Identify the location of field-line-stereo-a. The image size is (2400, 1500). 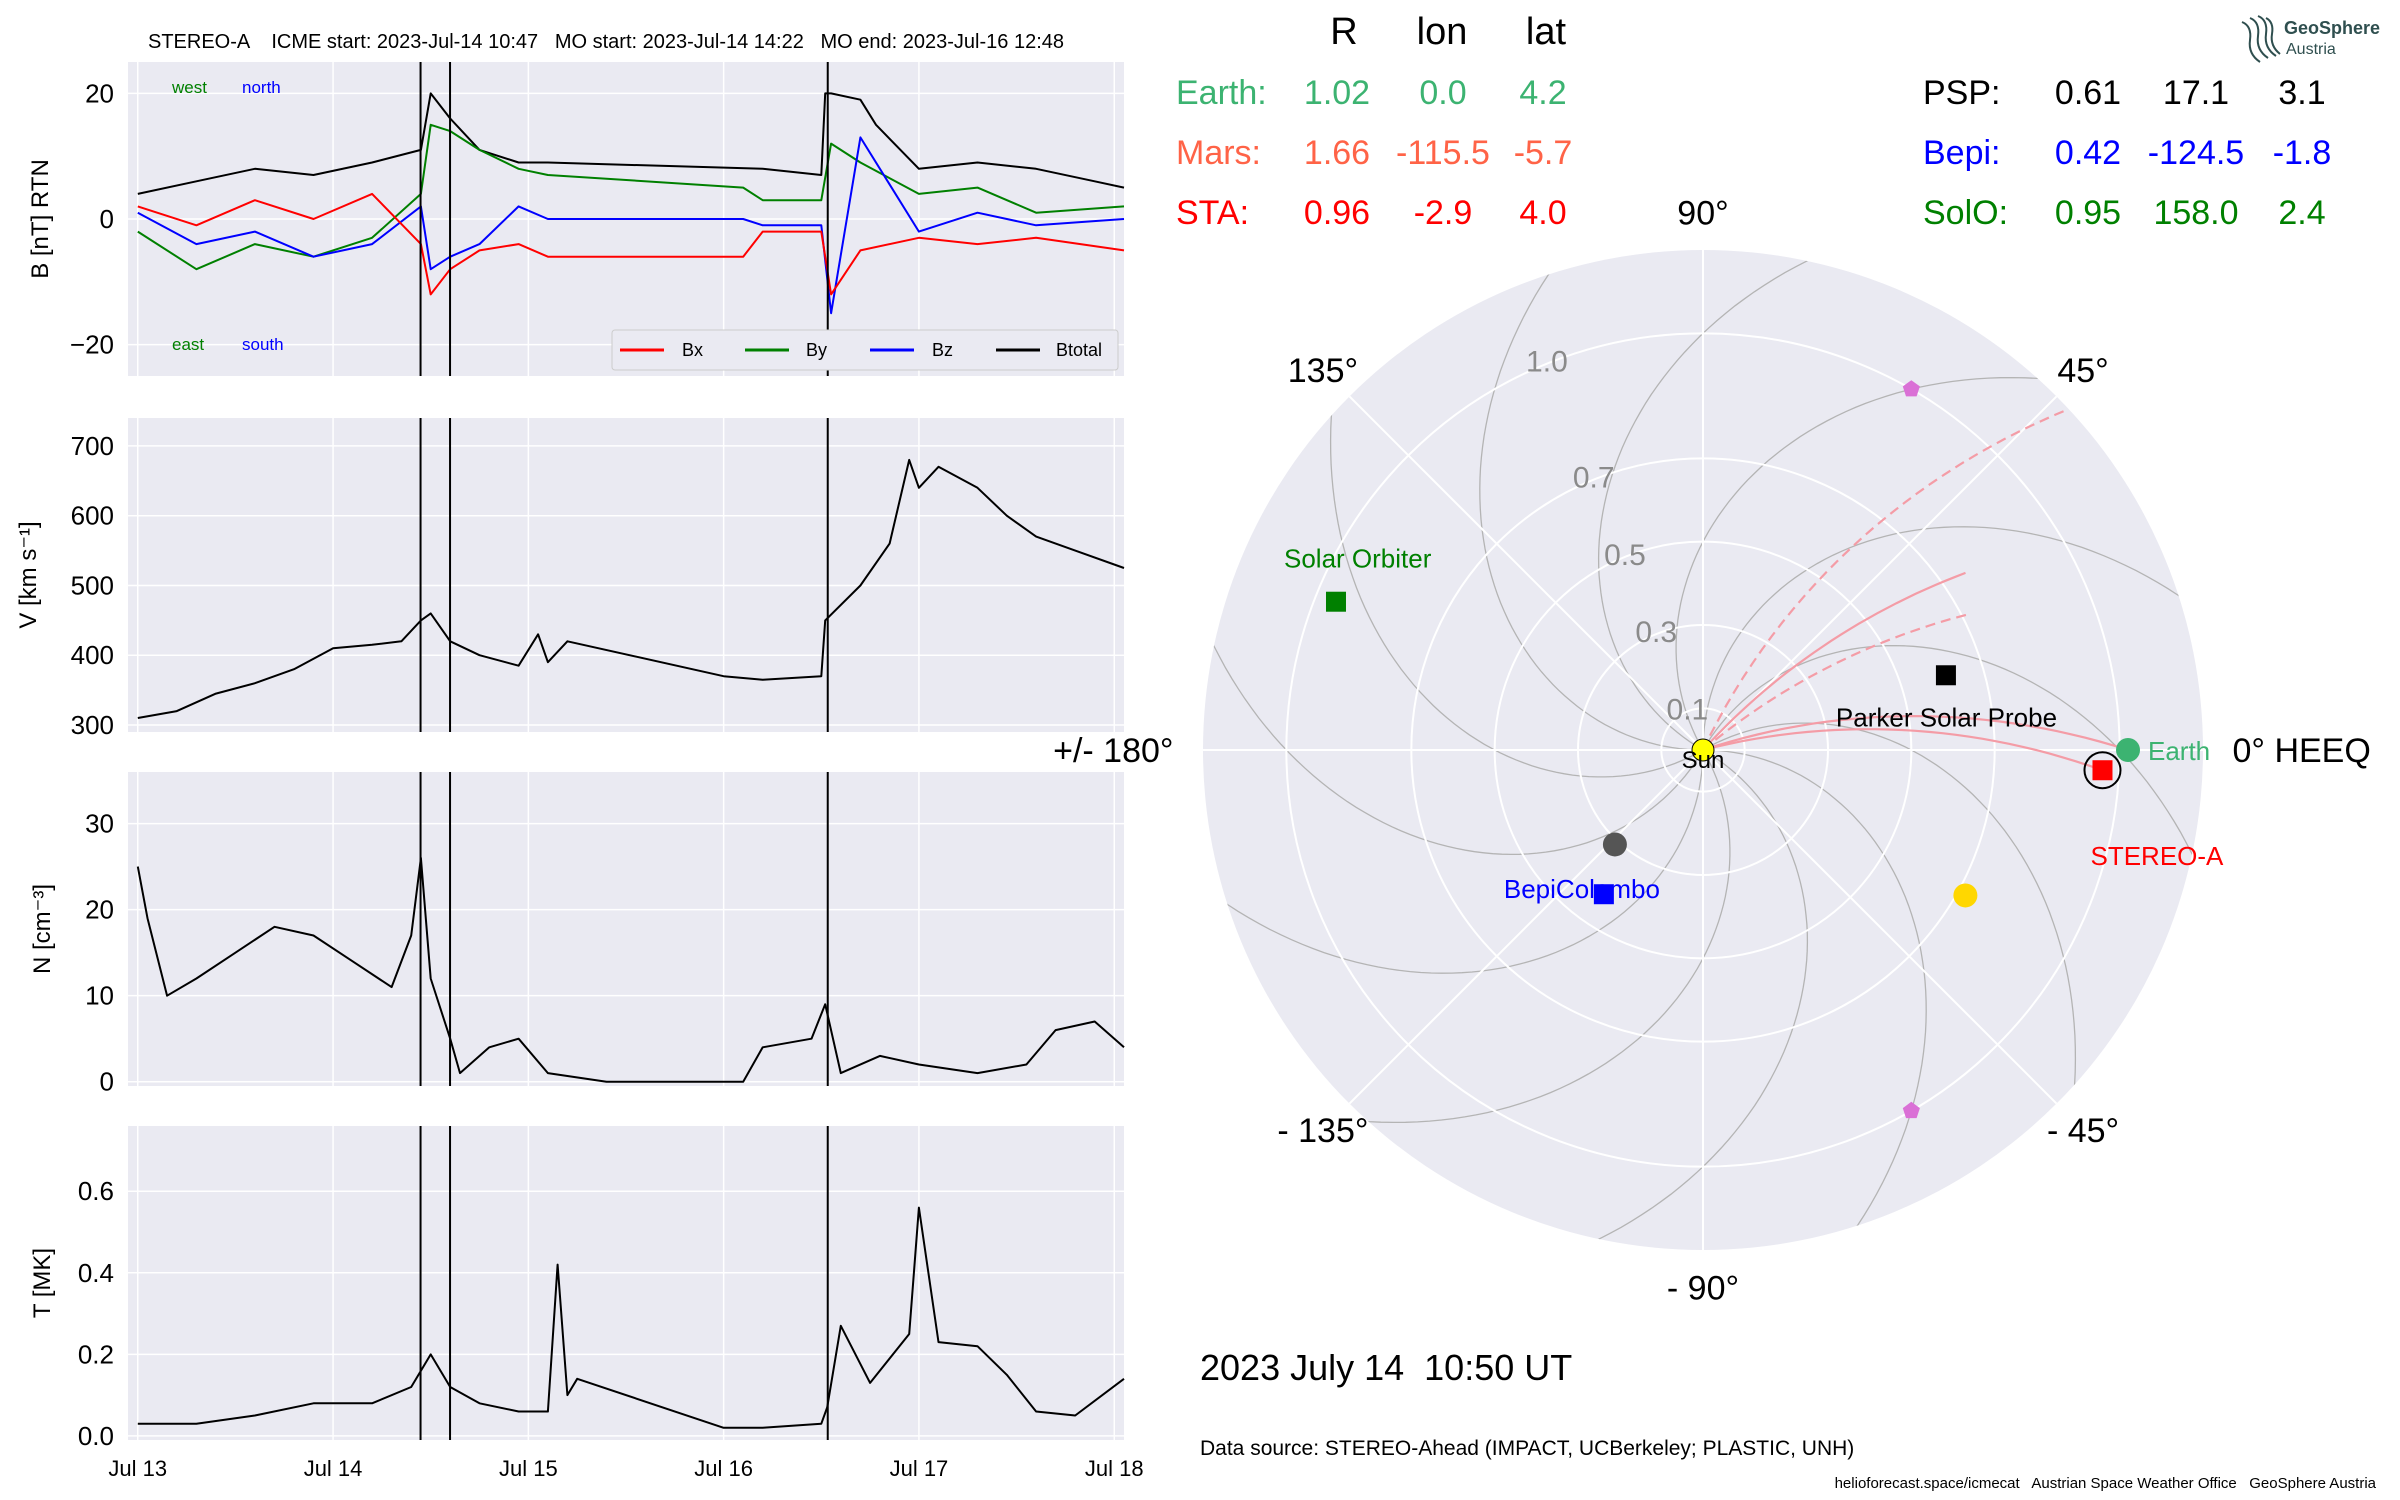
(1902, 750).